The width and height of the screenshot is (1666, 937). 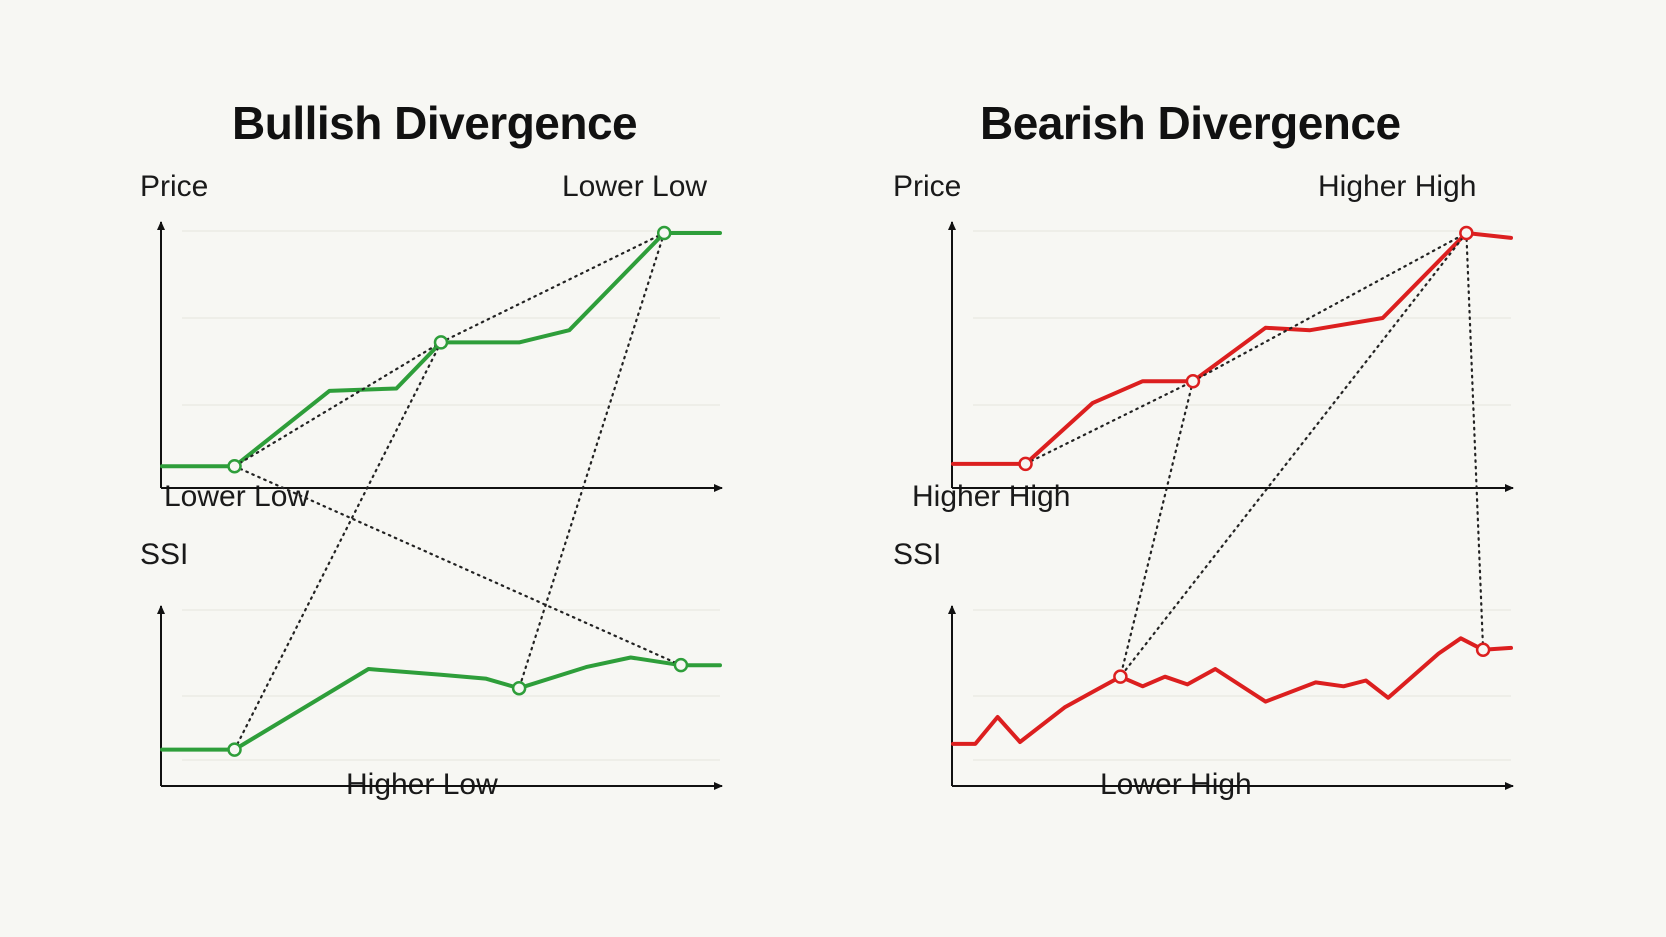 What do you see at coordinates (635, 186) in the screenshot?
I see `bullish-price-top-annotation: Lower Low` at bounding box center [635, 186].